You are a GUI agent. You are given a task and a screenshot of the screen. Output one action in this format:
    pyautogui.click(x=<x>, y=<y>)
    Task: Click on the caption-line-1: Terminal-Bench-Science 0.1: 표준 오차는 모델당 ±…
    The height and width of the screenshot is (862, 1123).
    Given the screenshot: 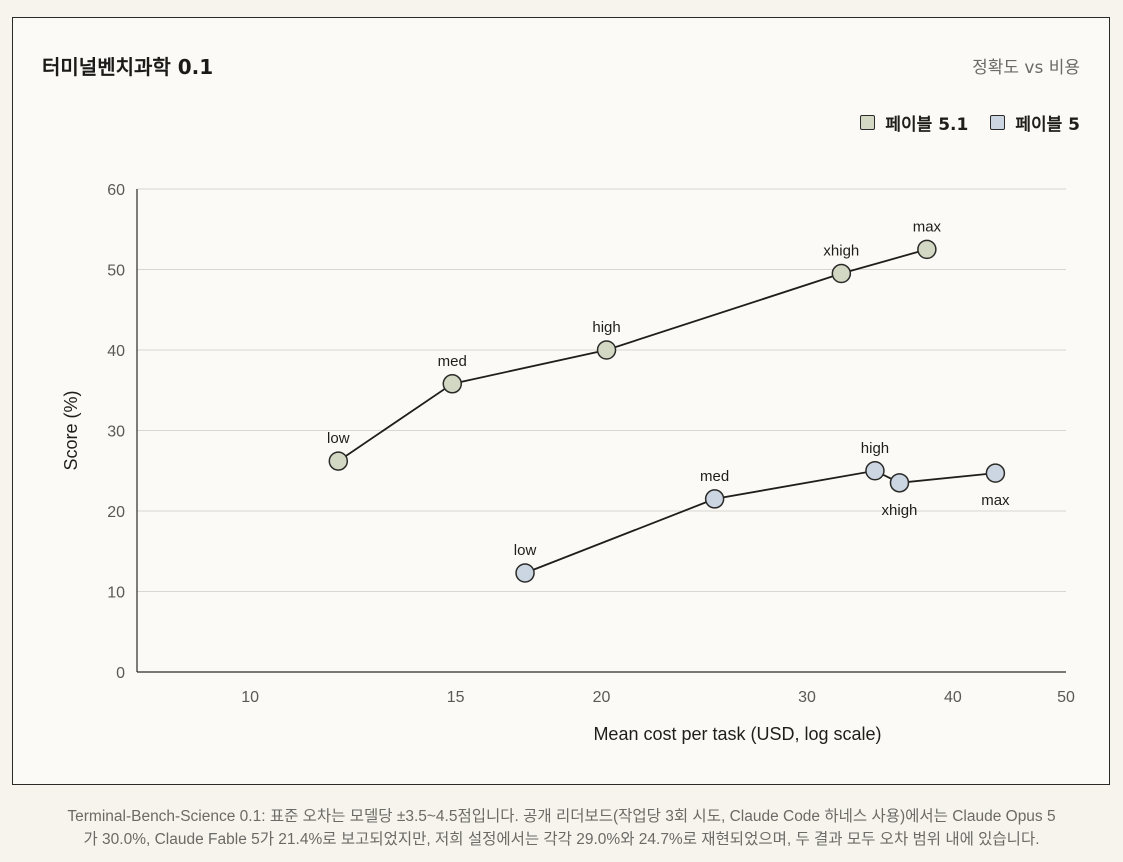 What is the action you would take?
    pyautogui.click(x=561, y=816)
    